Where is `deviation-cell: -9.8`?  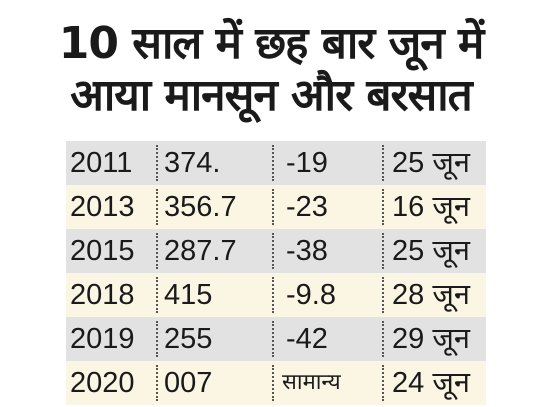
deviation-cell: -9.8 is located at coordinates (311, 295).